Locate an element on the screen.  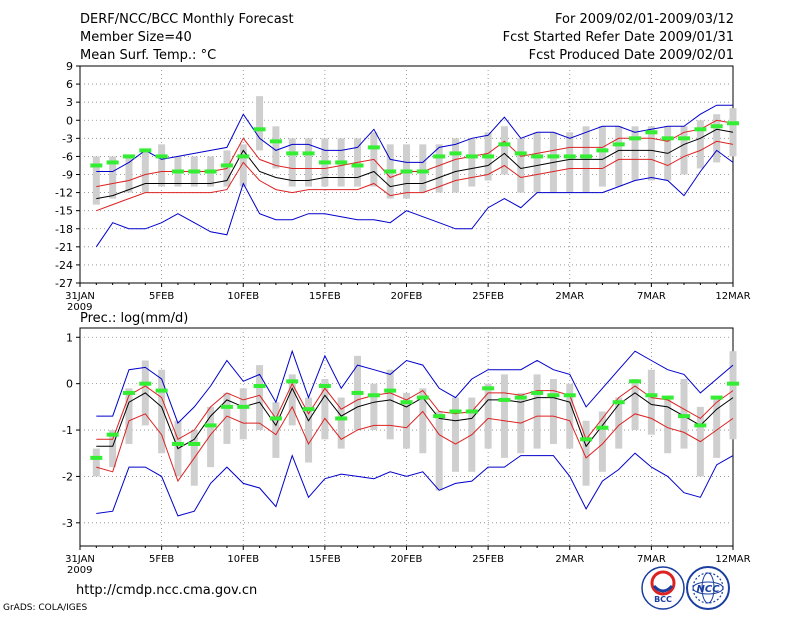
y-tick-label: -15 is located at coordinates (64, 211).